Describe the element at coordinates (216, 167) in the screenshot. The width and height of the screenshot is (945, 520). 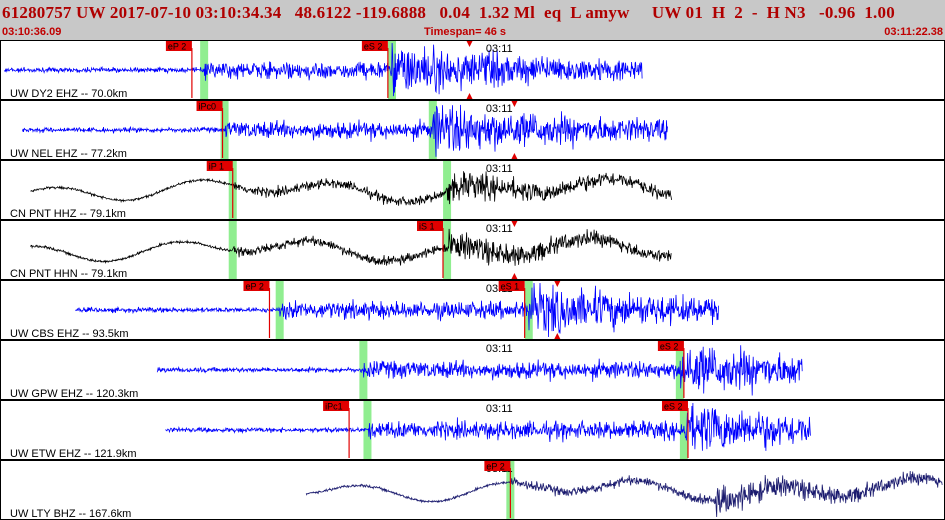
I see `pick-label: iP 1` at that location.